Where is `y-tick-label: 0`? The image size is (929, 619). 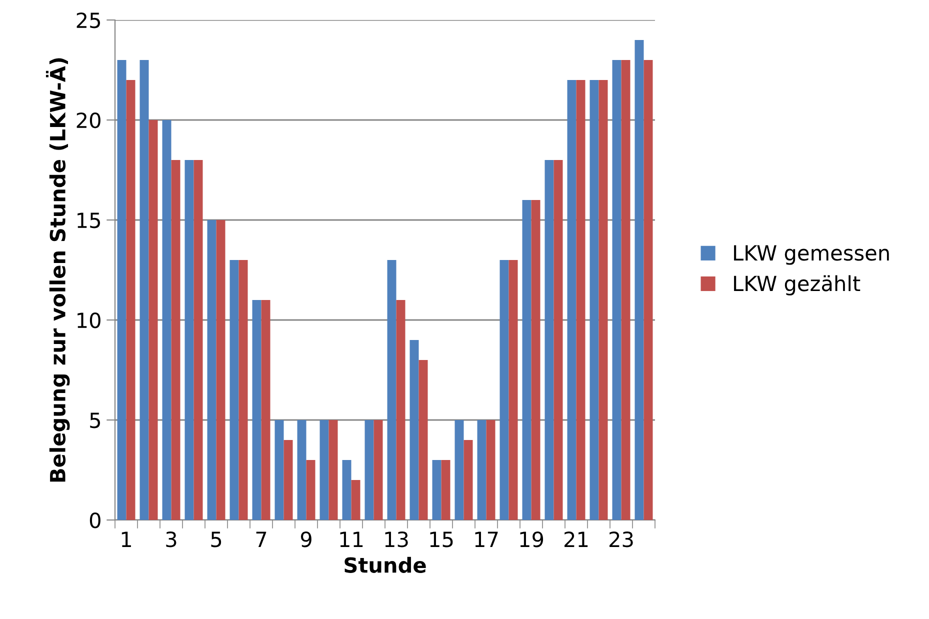 y-tick-label: 0 is located at coordinates (95, 520).